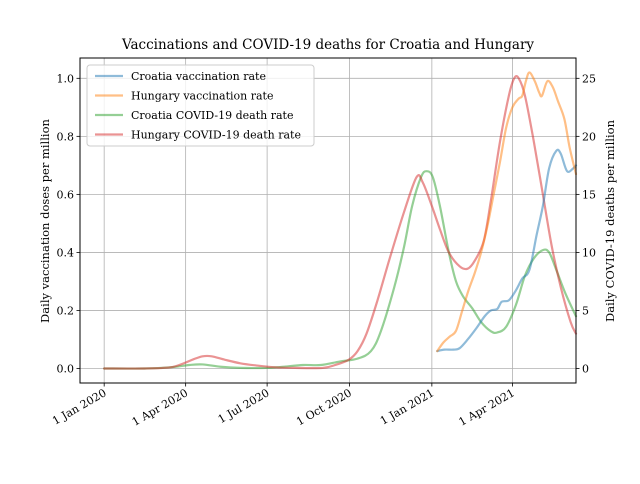 The height and width of the screenshot is (484, 640). What do you see at coordinates (202, 96) in the screenshot?
I see `legend-label: Hungary vaccination rate` at bounding box center [202, 96].